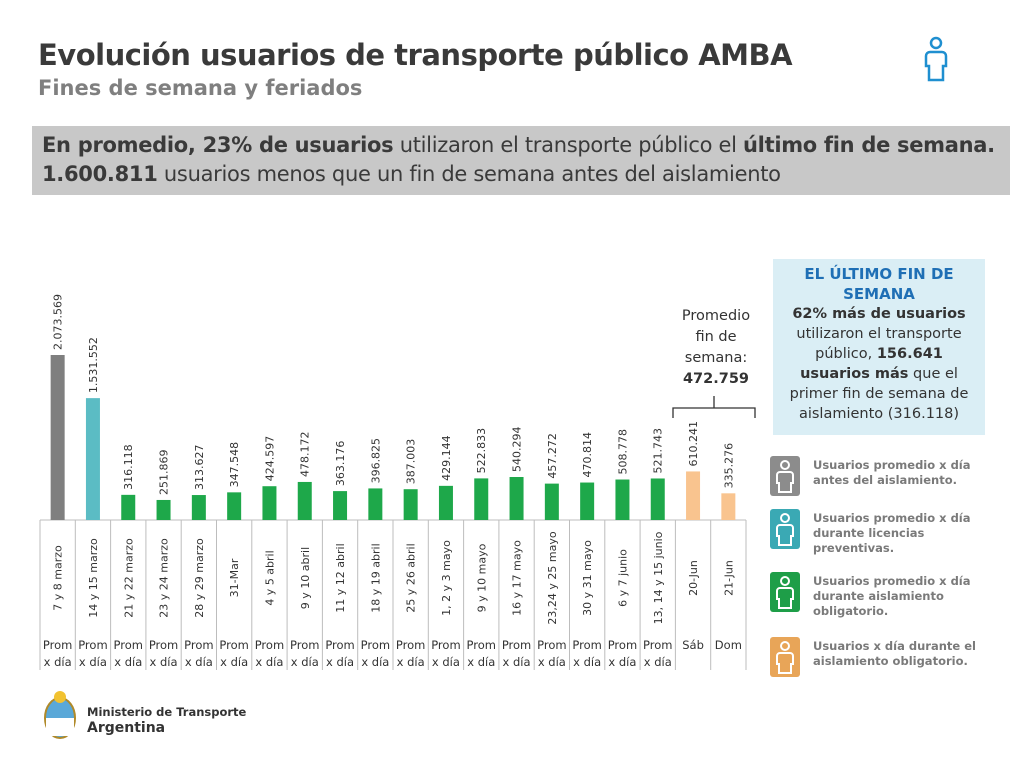  What do you see at coordinates (199, 468) in the screenshot?
I see `value-label: 313.627` at bounding box center [199, 468].